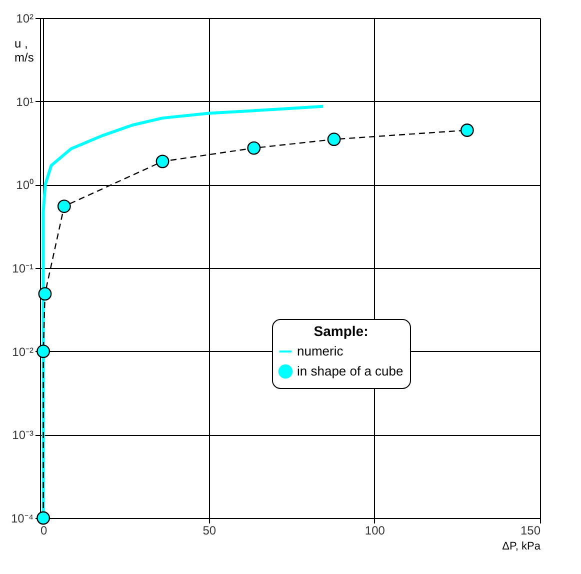 The height and width of the screenshot is (574, 581). I want to click on y-tick-label: 10⁻⁴, so click(22, 519).